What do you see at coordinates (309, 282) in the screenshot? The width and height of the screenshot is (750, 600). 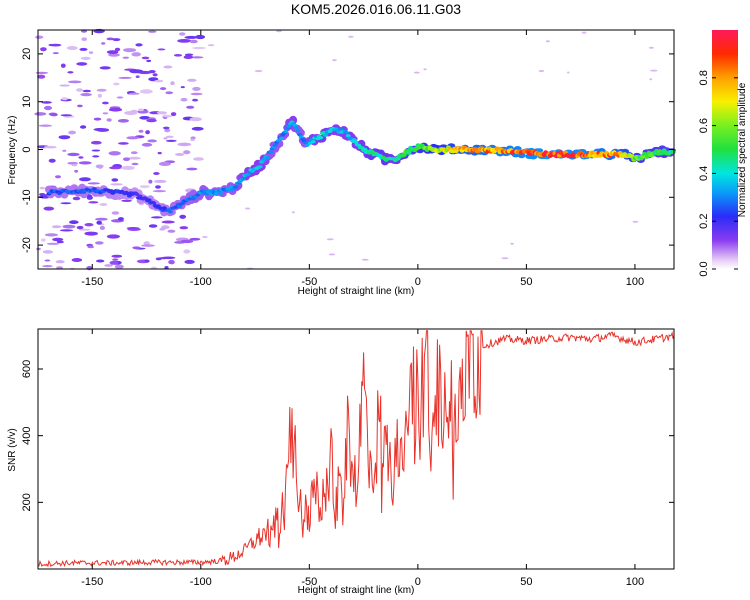 I see `x-tick-label: -50` at bounding box center [309, 282].